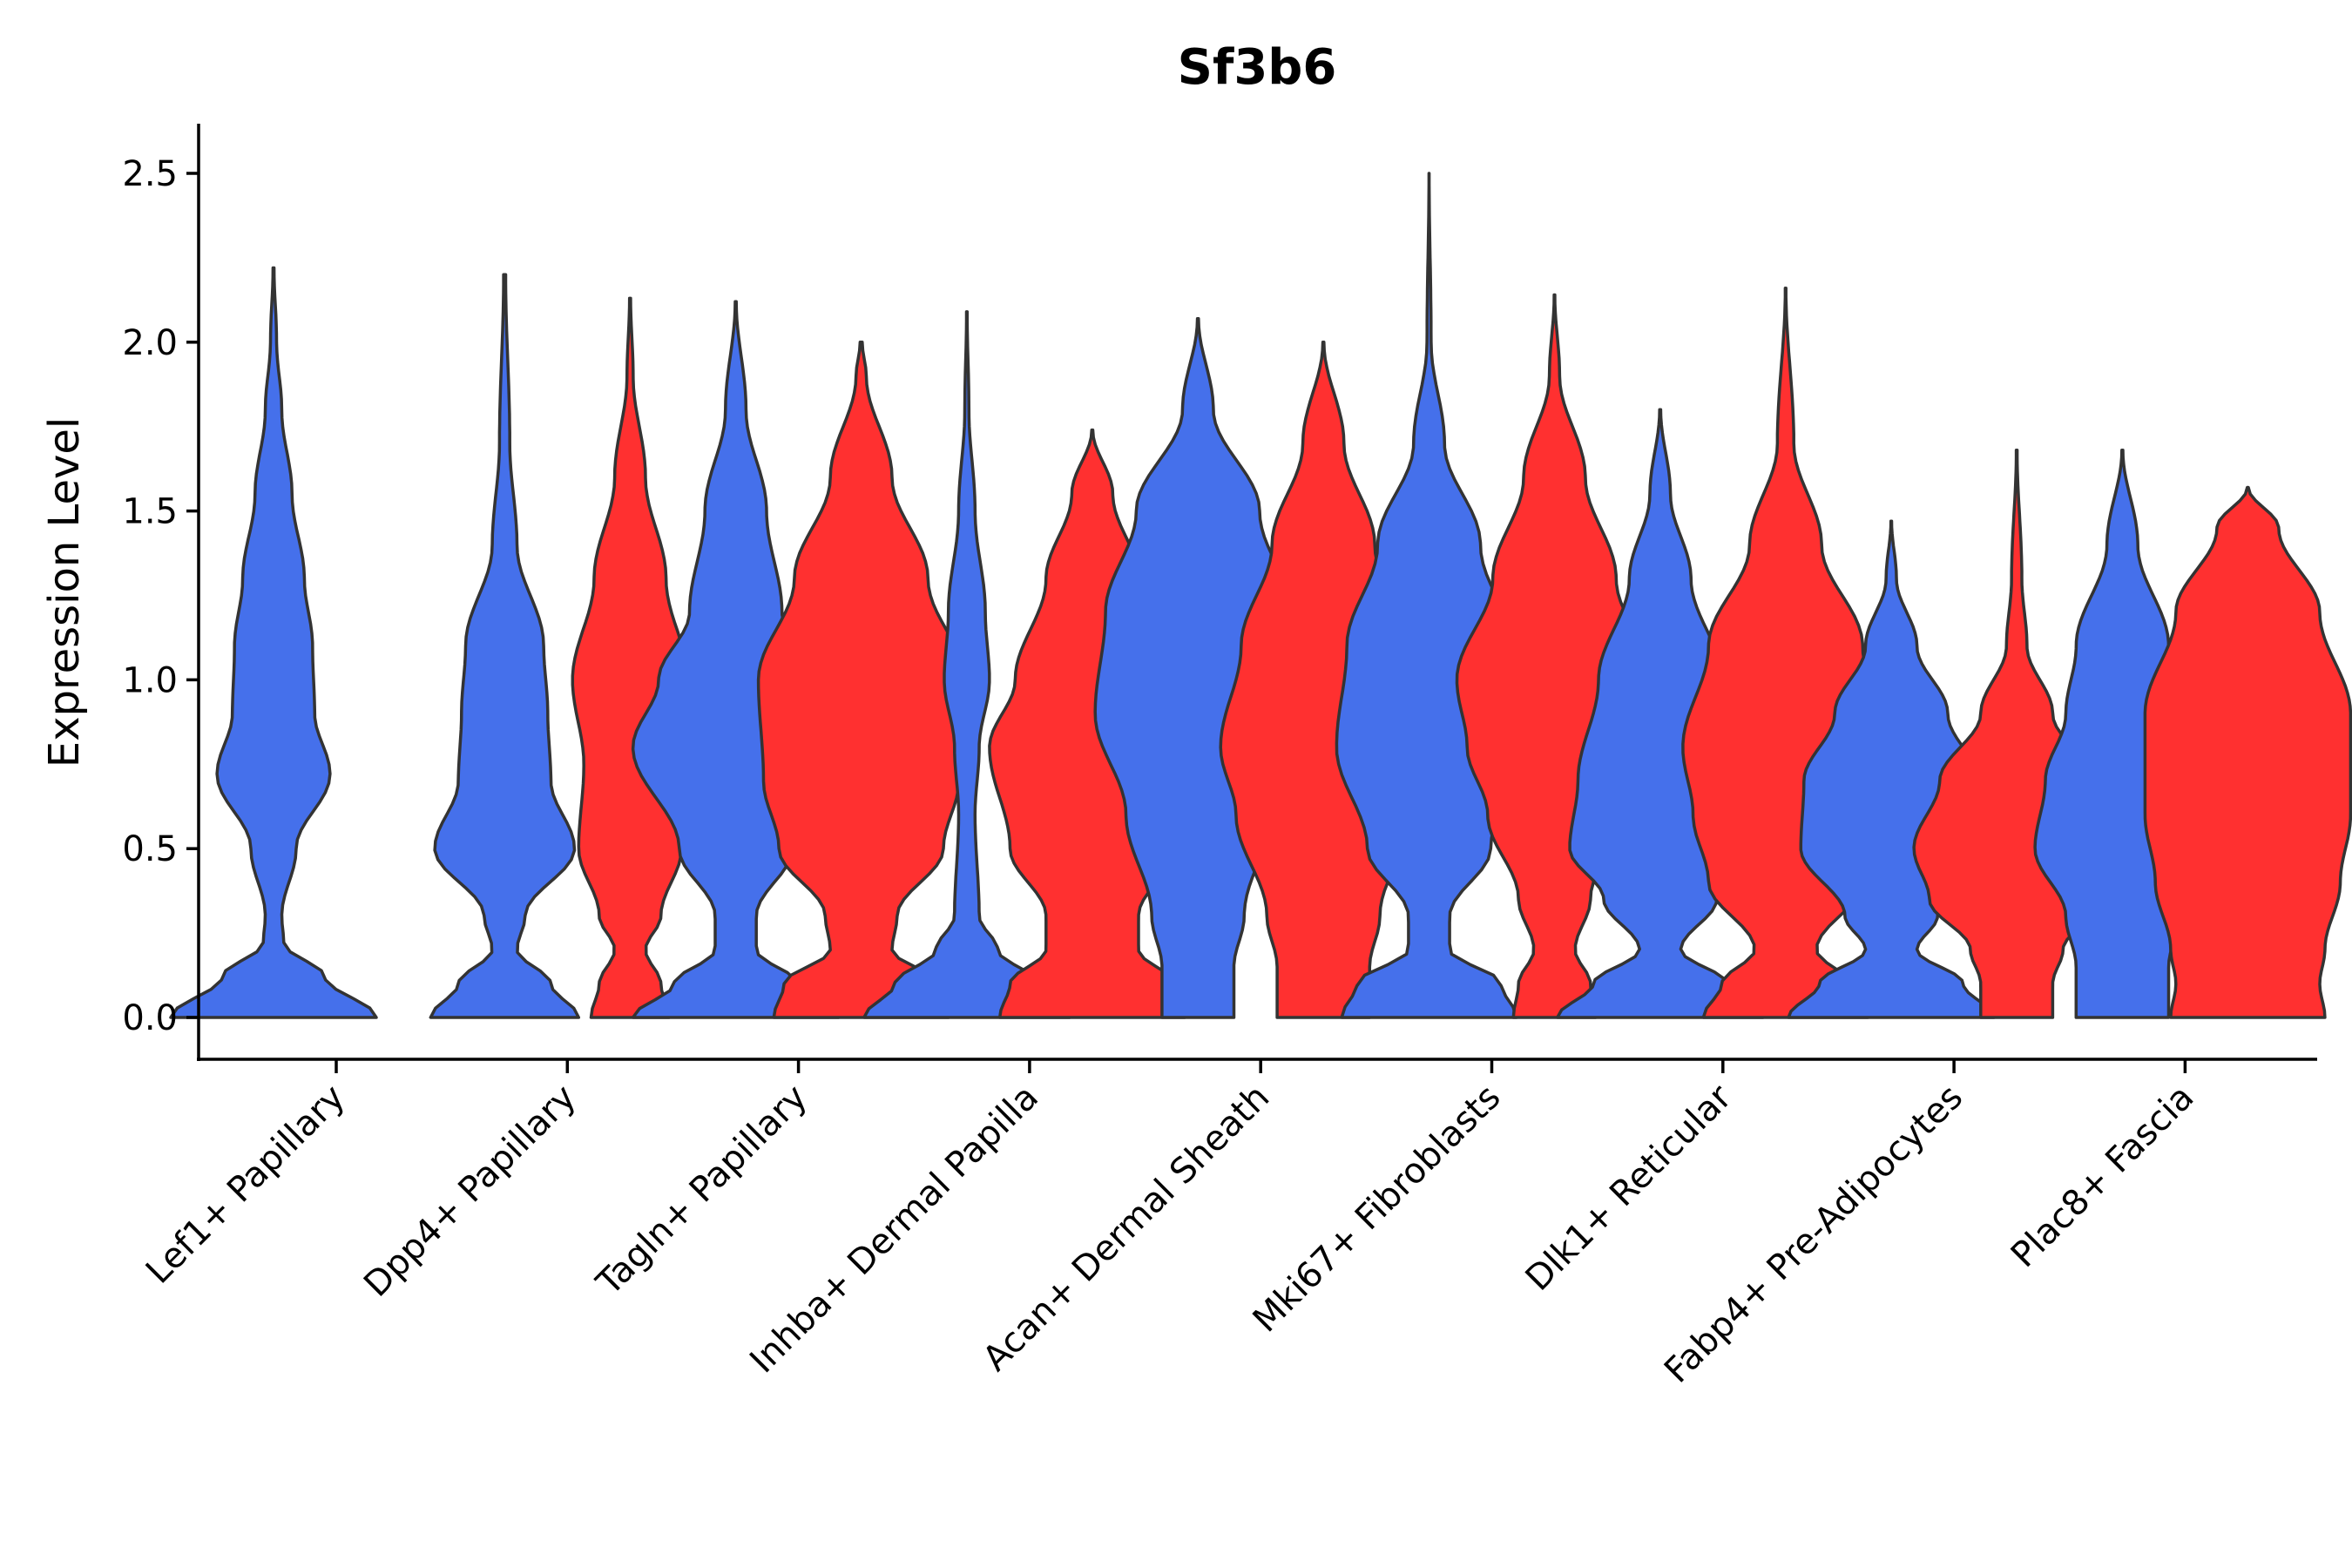 This screenshot has width=2352, height=1568. What do you see at coordinates (150, 680) in the screenshot?
I see `y-tick-label: 1.0` at bounding box center [150, 680].